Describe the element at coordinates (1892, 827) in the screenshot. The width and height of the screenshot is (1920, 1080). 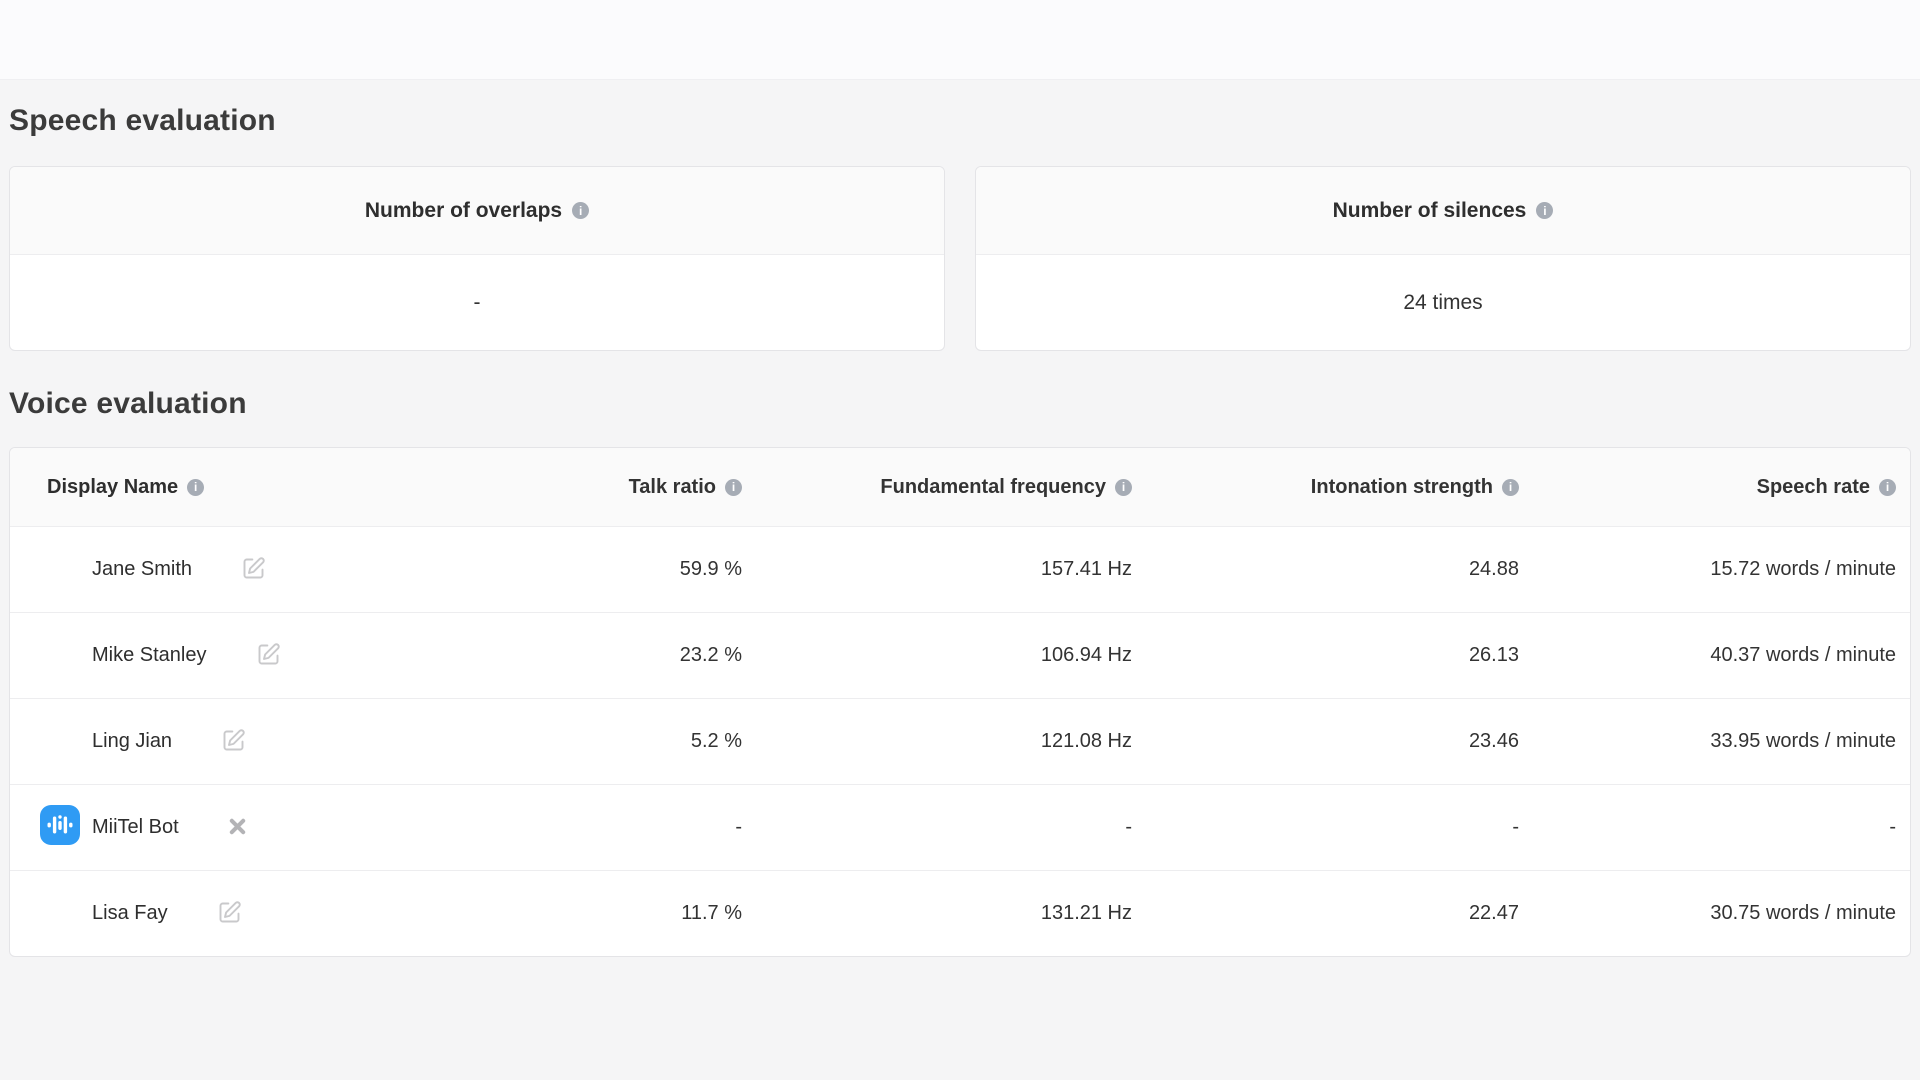
I see `speech-rate-value: -` at that location.